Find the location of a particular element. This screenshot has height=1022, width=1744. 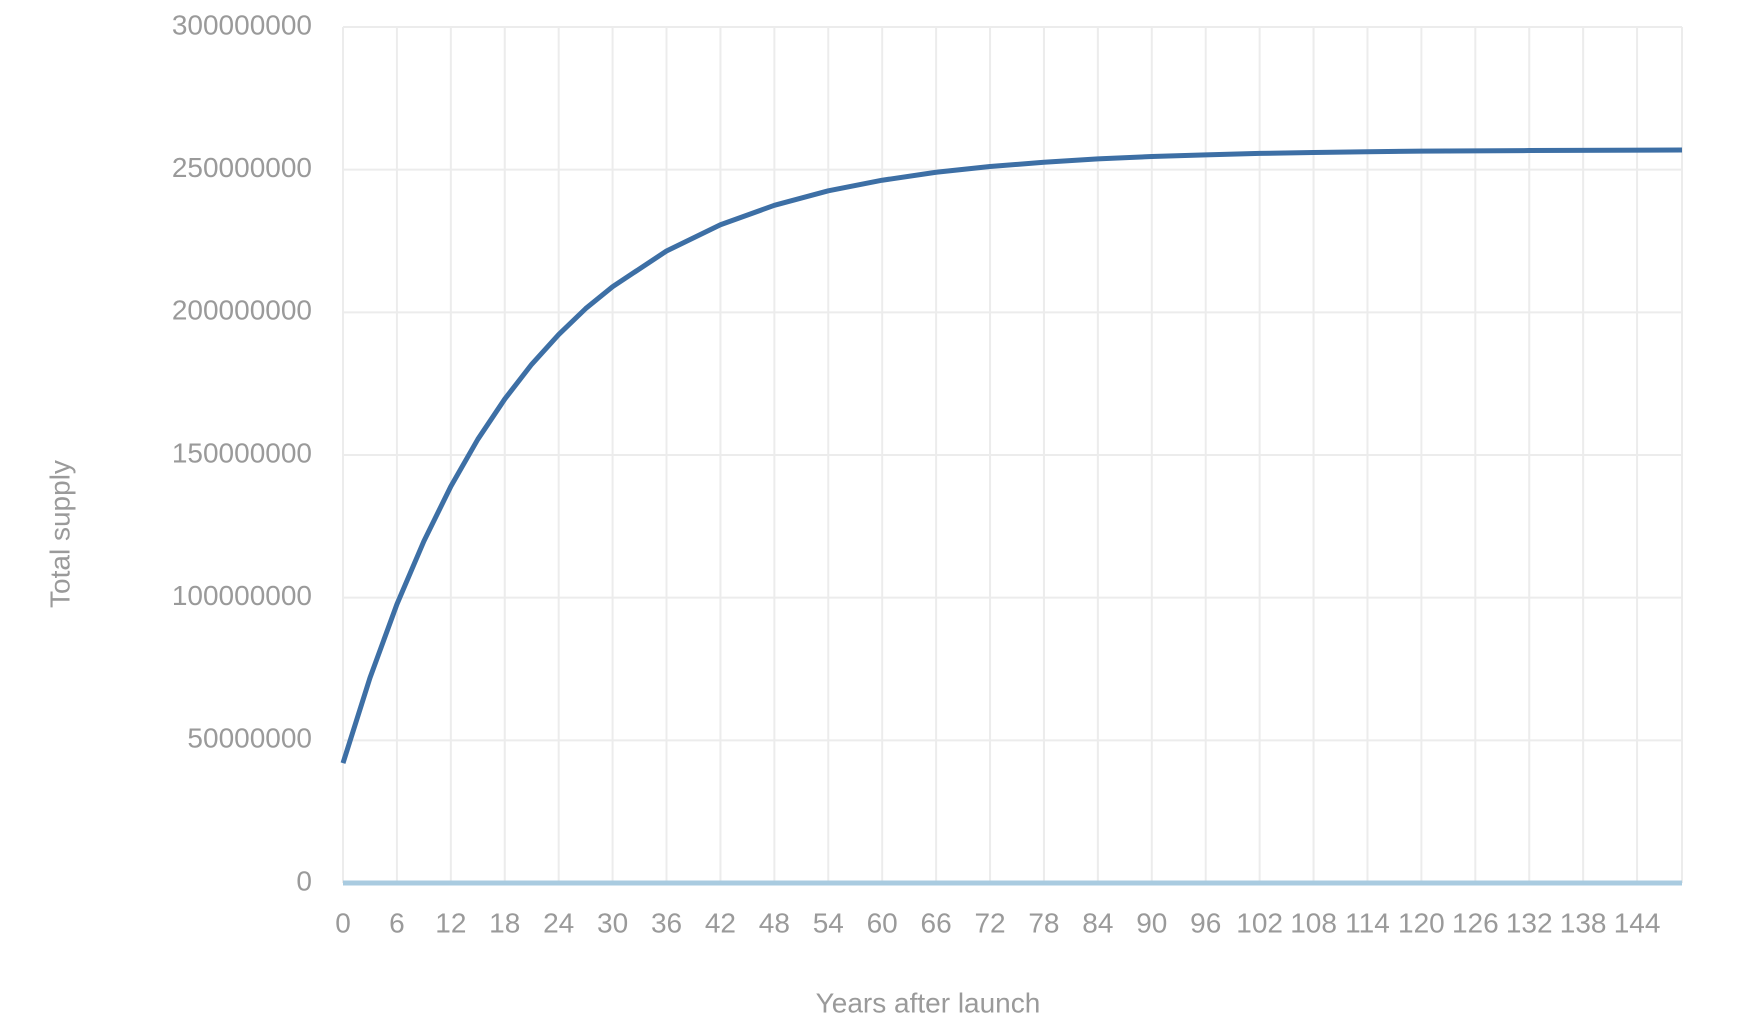

x-tick-label: 18 is located at coordinates (504, 922).